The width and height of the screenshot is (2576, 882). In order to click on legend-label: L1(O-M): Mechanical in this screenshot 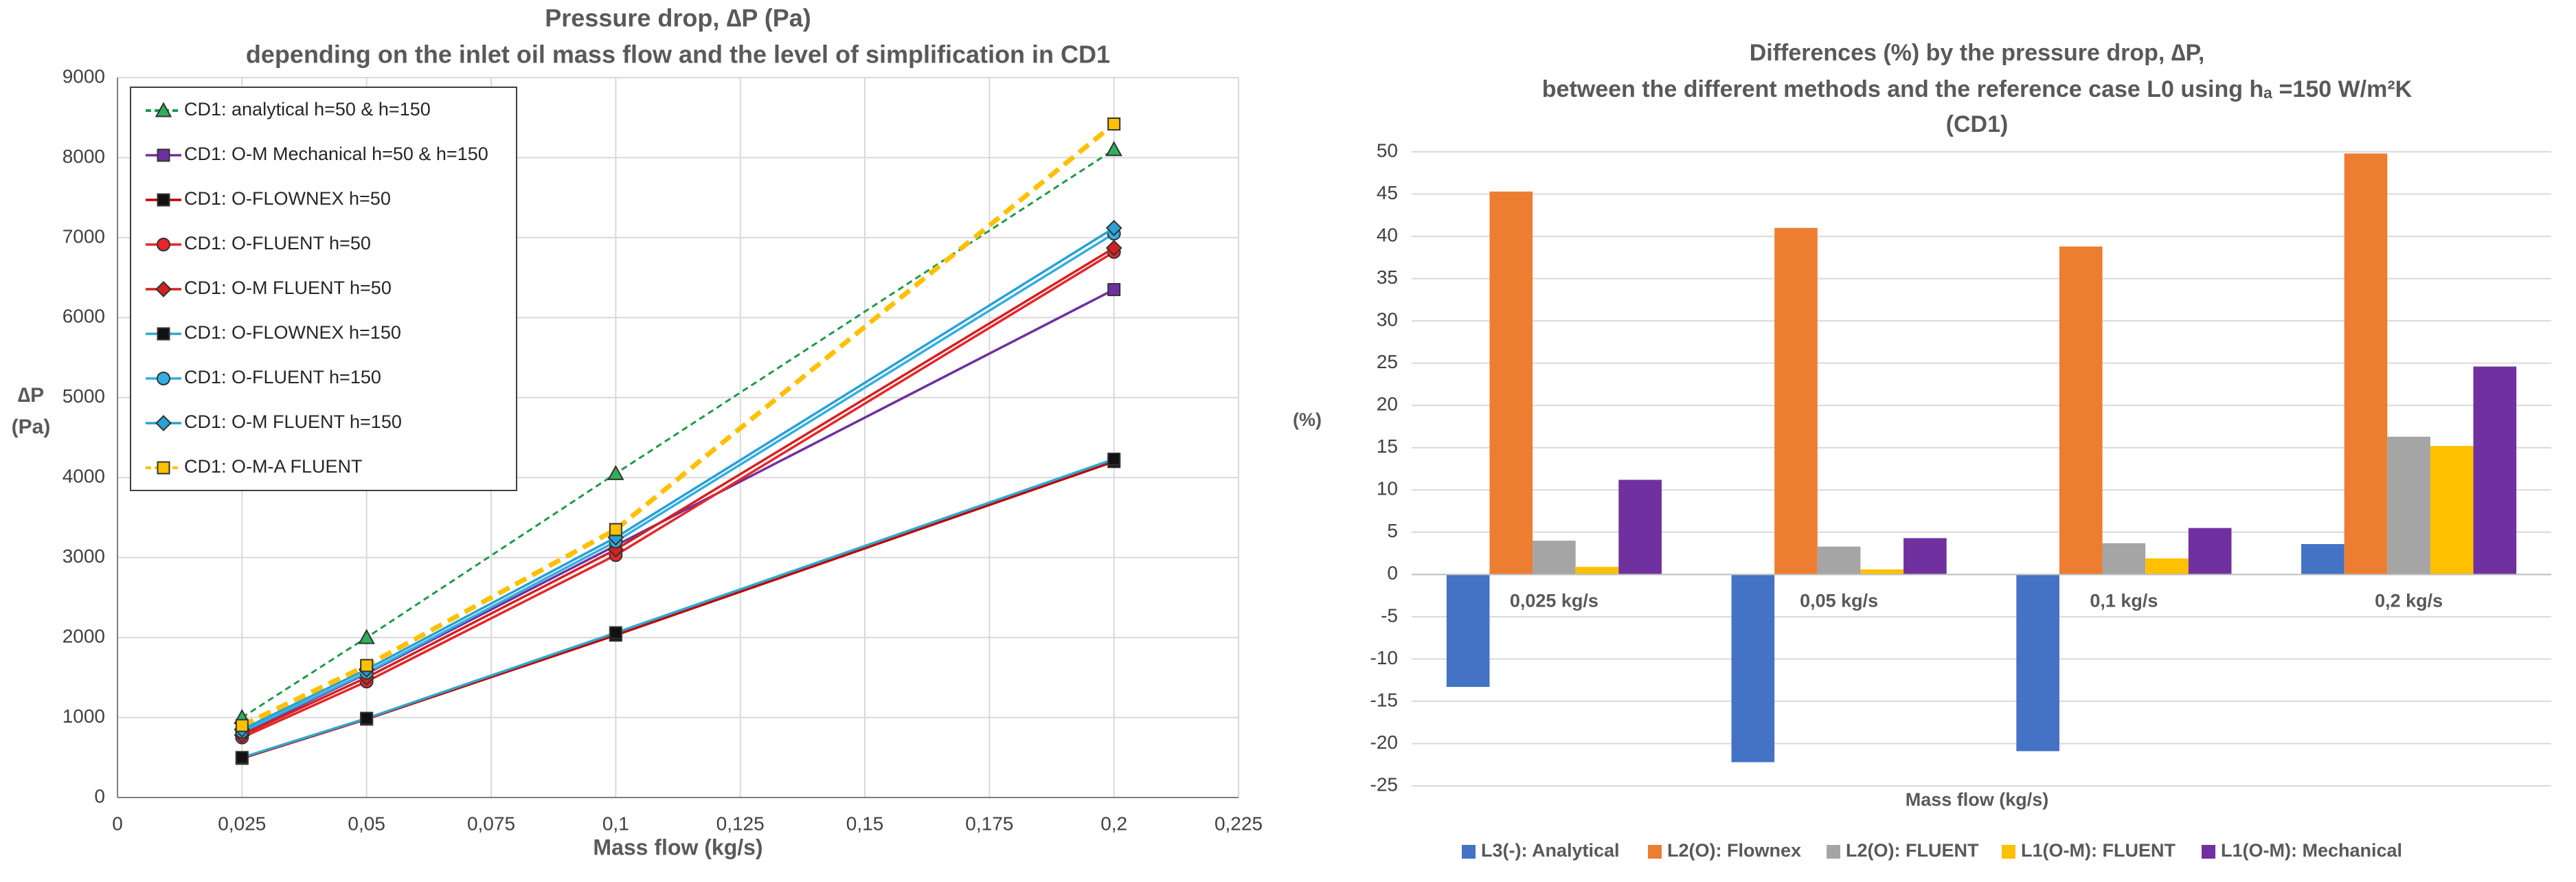, I will do `click(2311, 850)`.